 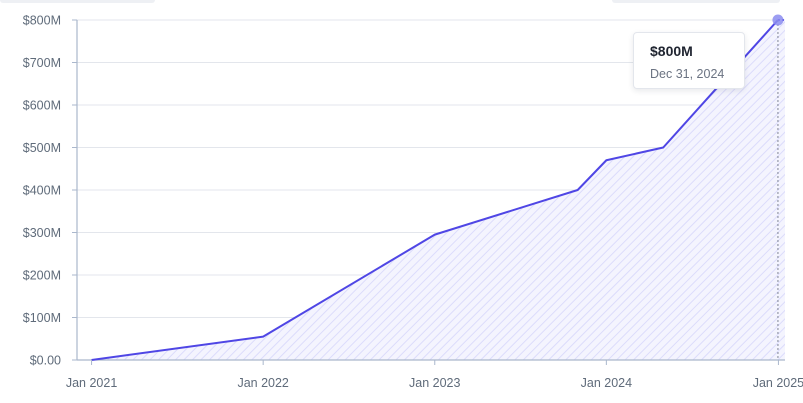 What do you see at coordinates (687, 74) in the screenshot?
I see `tooltip-date: Dec 31, 2024` at bounding box center [687, 74].